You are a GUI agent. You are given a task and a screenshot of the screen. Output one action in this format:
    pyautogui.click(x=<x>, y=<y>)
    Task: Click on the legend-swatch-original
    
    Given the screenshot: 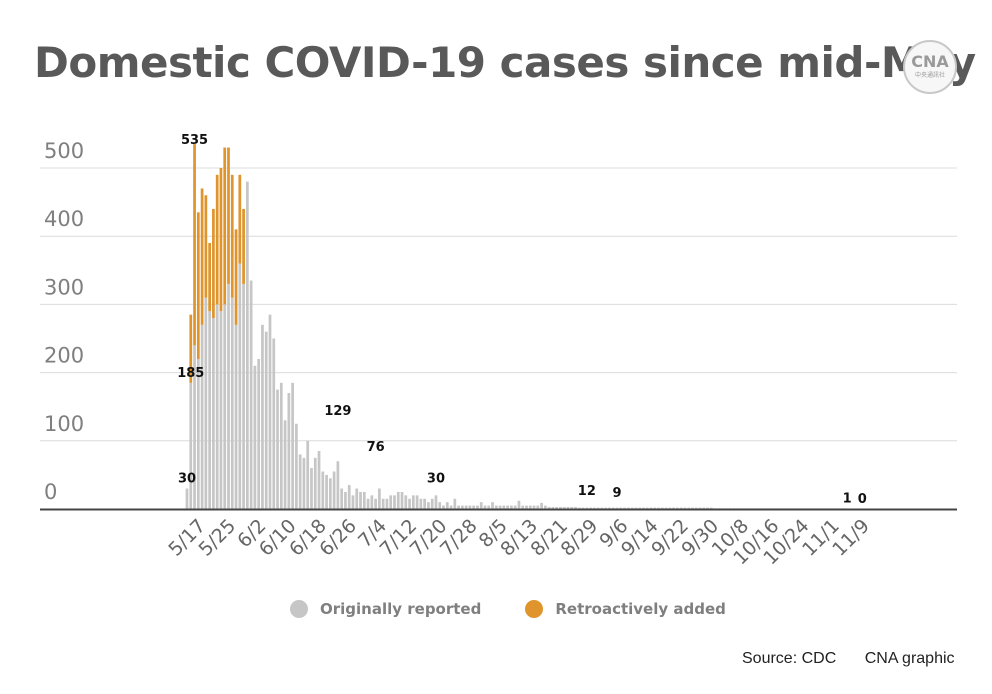 What is the action you would take?
    pyautogui.click(x=299, y=609)
    